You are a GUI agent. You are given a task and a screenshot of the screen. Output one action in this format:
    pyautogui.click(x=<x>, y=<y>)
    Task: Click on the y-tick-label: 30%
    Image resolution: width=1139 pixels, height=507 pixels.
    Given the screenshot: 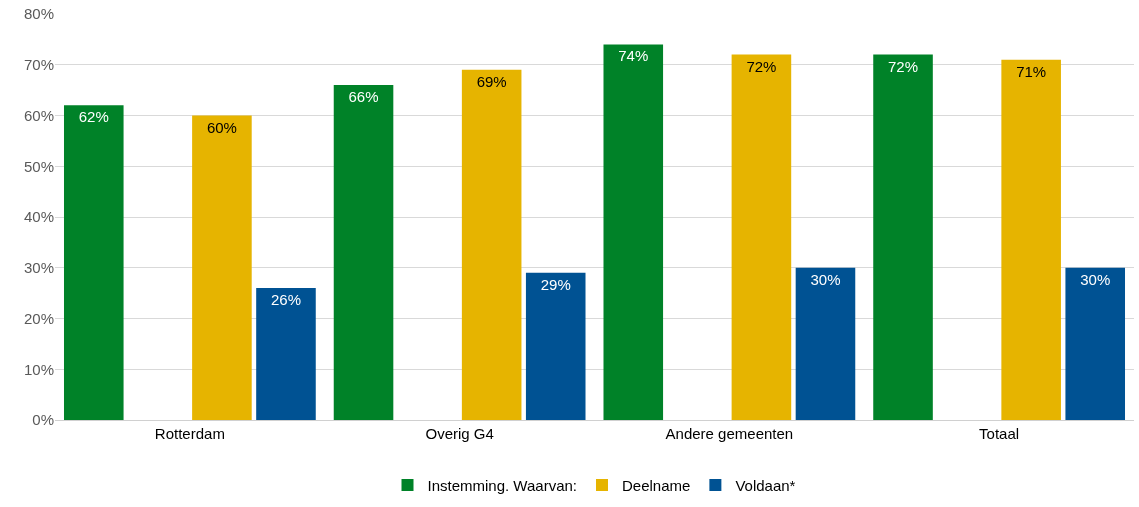 What is the action you would take?
    pyautogui.click(x=38, y=267)
    